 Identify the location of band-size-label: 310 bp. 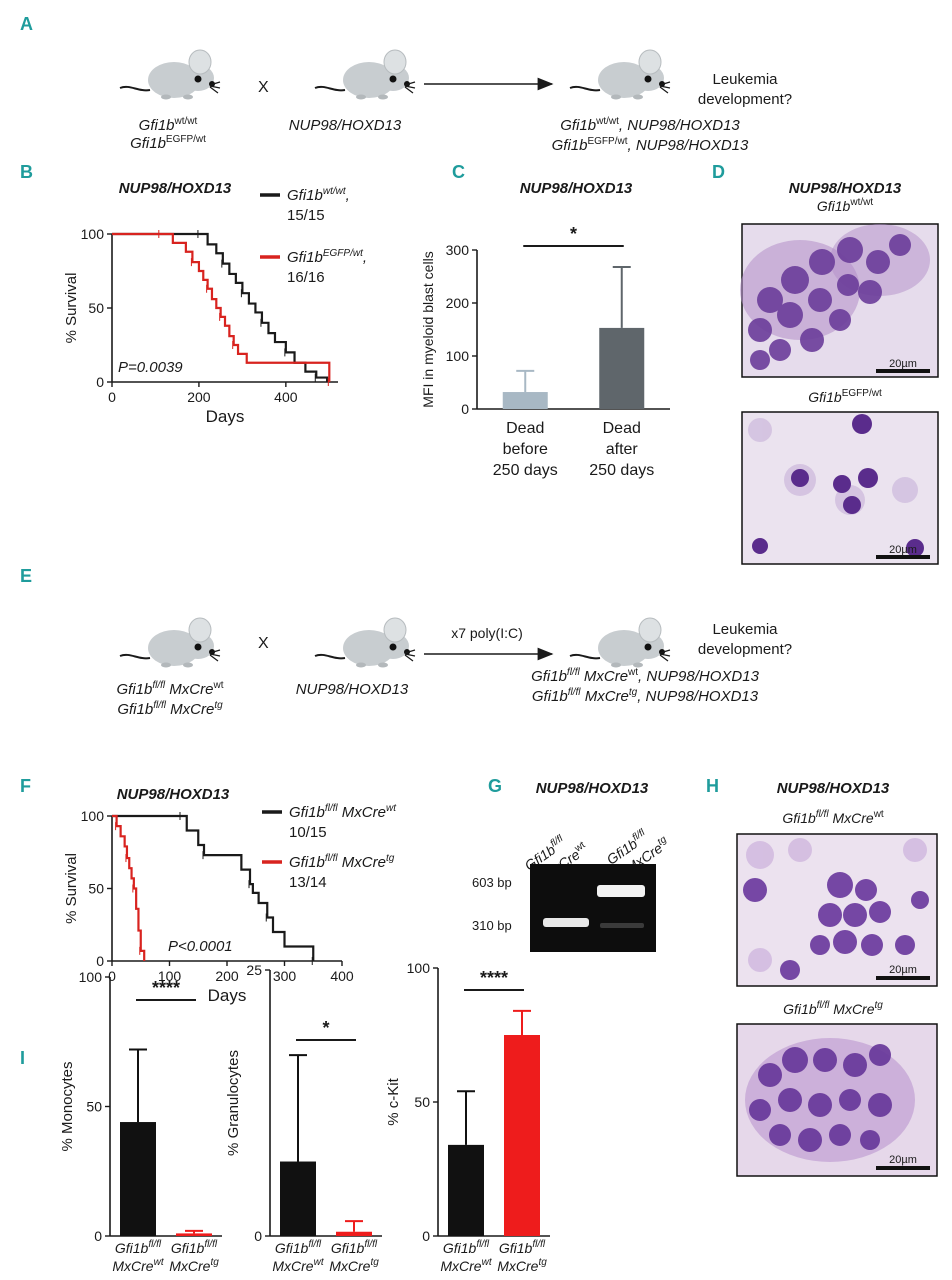
(492, 925).